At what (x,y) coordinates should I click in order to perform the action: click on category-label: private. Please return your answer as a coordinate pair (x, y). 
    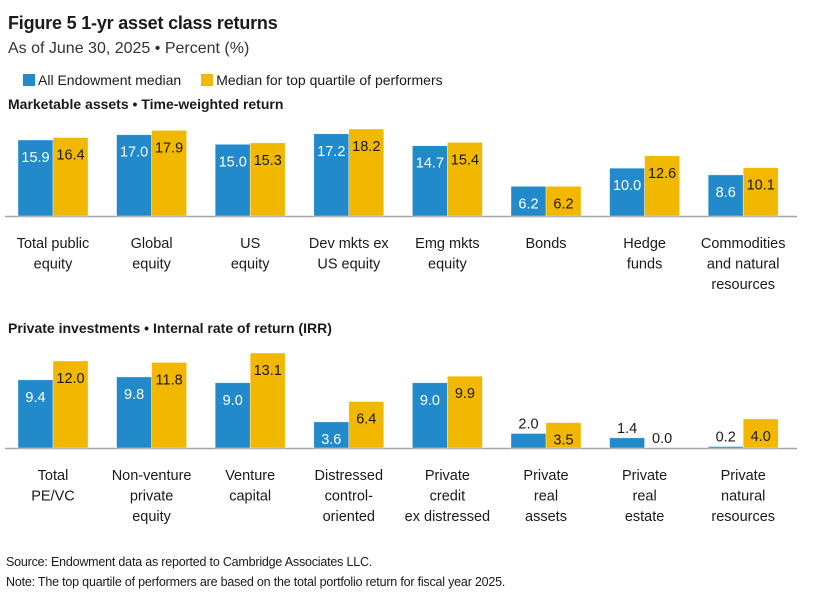
    Looking at the image, I should click on (152, 497).